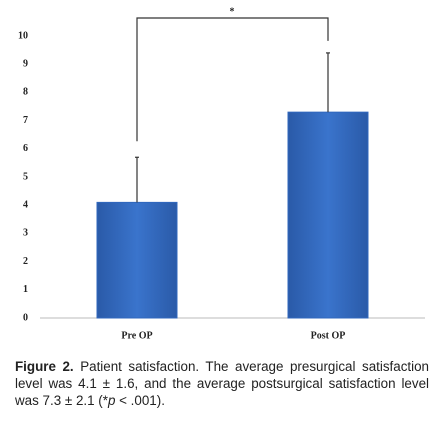 Image resolution: width=441 pixels, height=442 pixels. What do you see at coordinates (25, 317) in the screenshot?
I see `y-tick-label: 0` at bounding box center [25, 317].